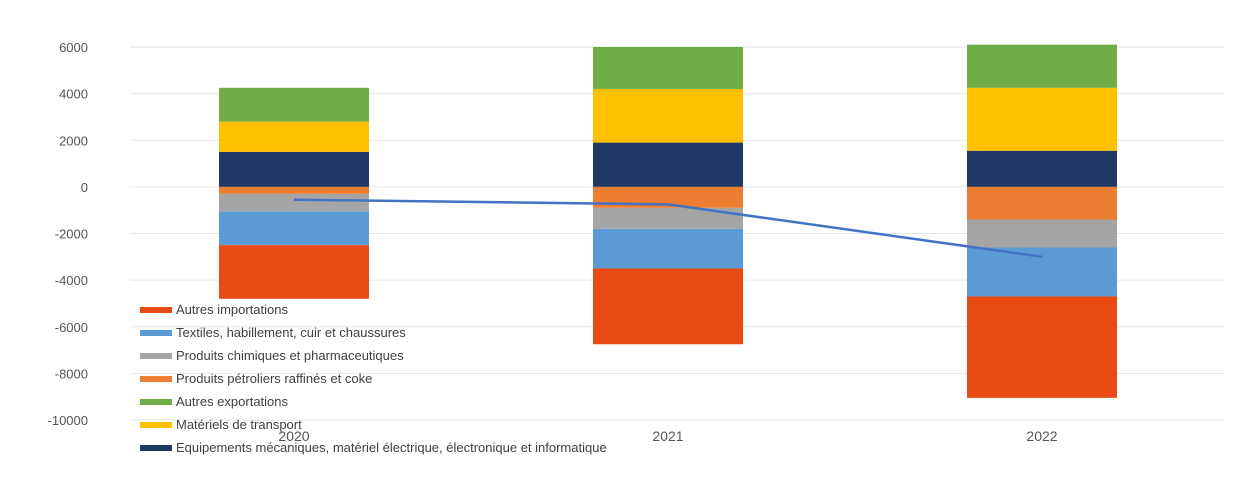 The height and width of the screenshot is (500, 1255). I want to click on y-tick-label: -2000, so click(71, 234).